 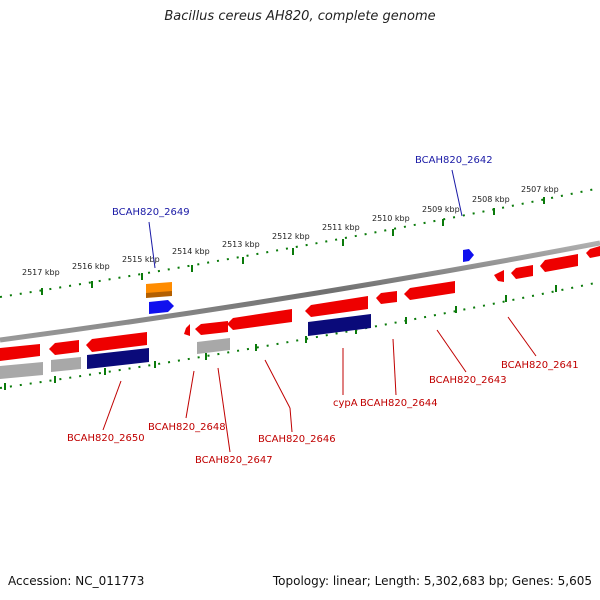 What do you see at coordinates (234, 460) in the screenshot?
I see `gene-label-2647: BCAH820_2647` at bounding box center [234, 460].